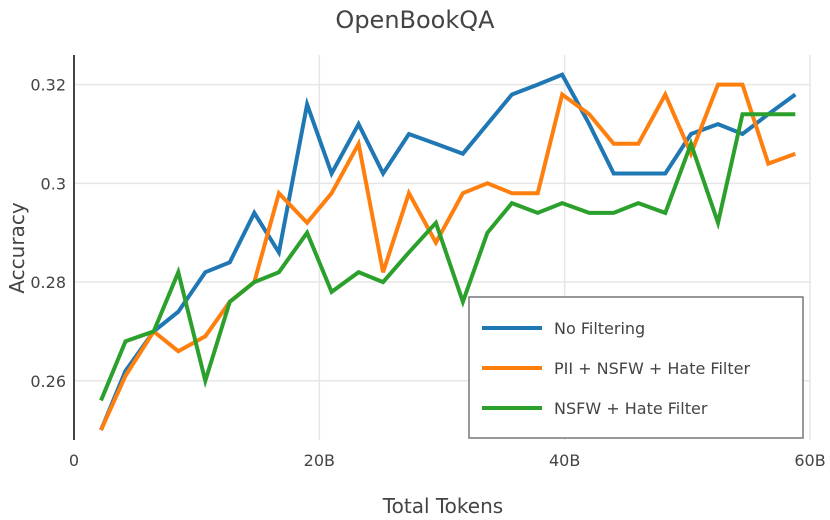 The image size is (830, 520). I want to click on x-tick-label-0: 0, so click(74, 460).